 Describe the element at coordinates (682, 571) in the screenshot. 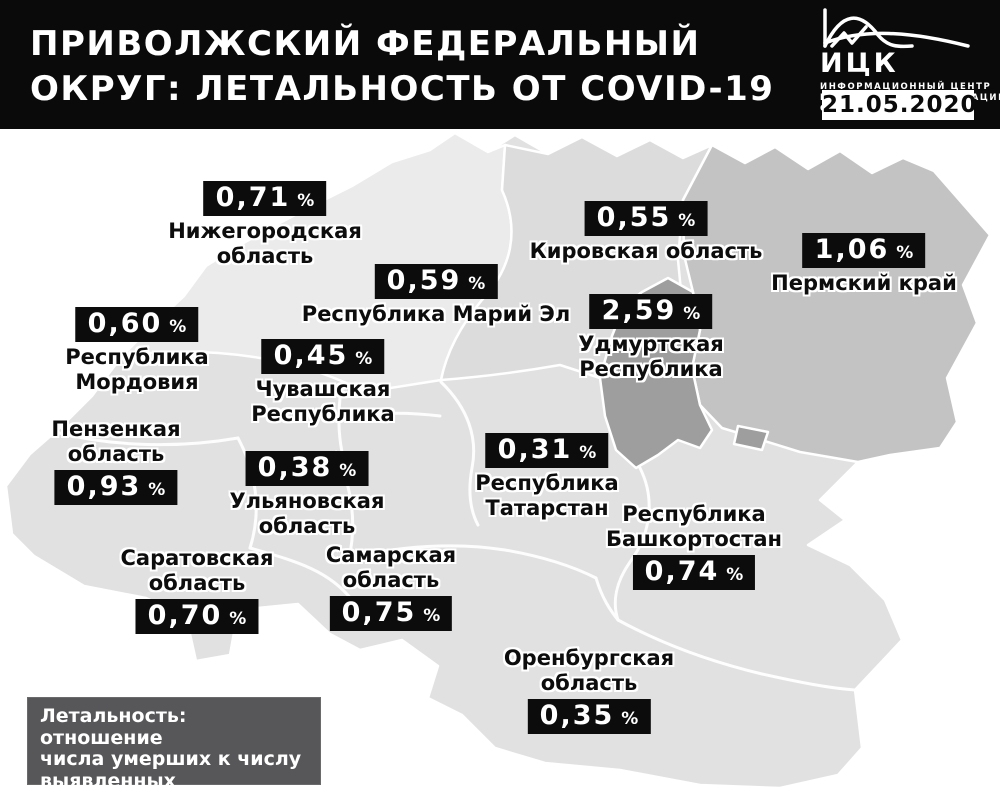

I see `lethality-value: 0,74` at that location.